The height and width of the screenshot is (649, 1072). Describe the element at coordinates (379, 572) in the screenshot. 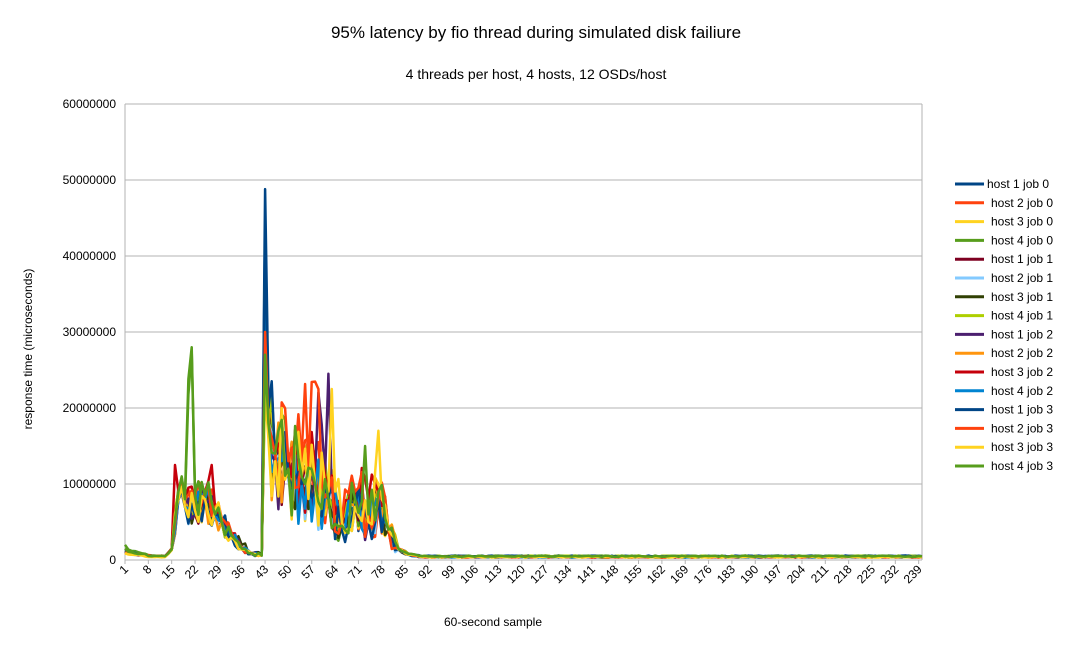

I see `x-tick-label: 78` at that location.